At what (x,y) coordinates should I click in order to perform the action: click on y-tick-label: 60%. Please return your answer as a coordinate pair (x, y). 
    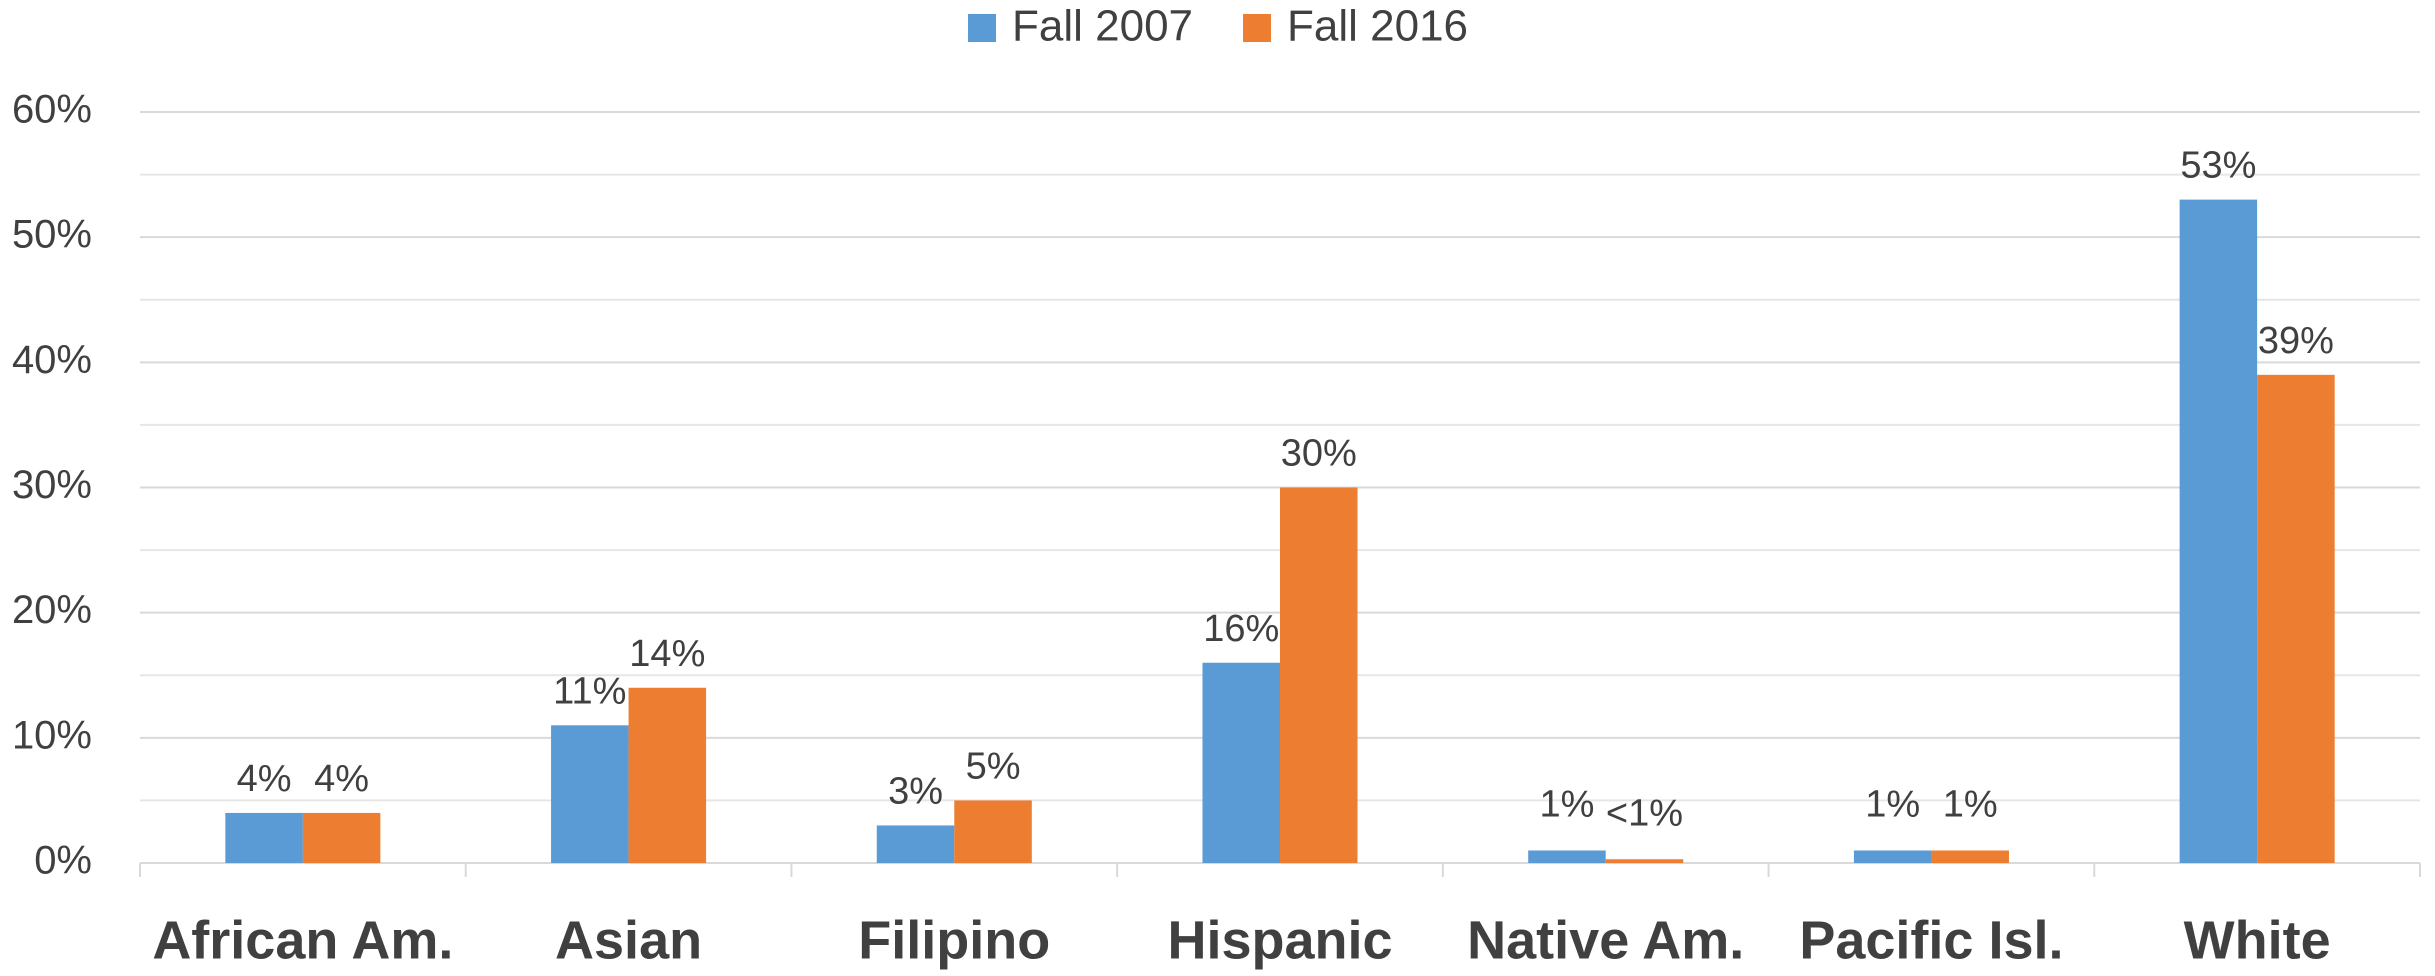
    Looking at the image, I should click on (52, 110).